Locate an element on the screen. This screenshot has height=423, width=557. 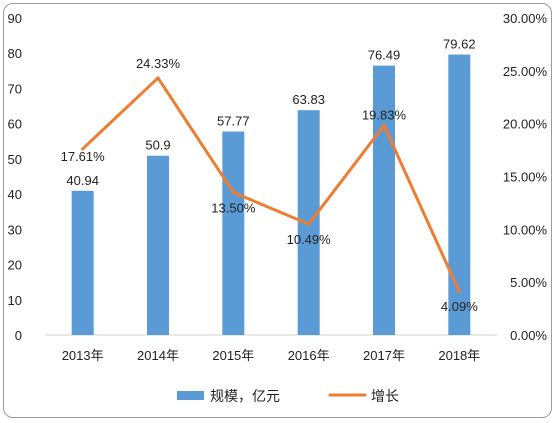
line-data-label: 24.33% is located at coordinates (158, 63).